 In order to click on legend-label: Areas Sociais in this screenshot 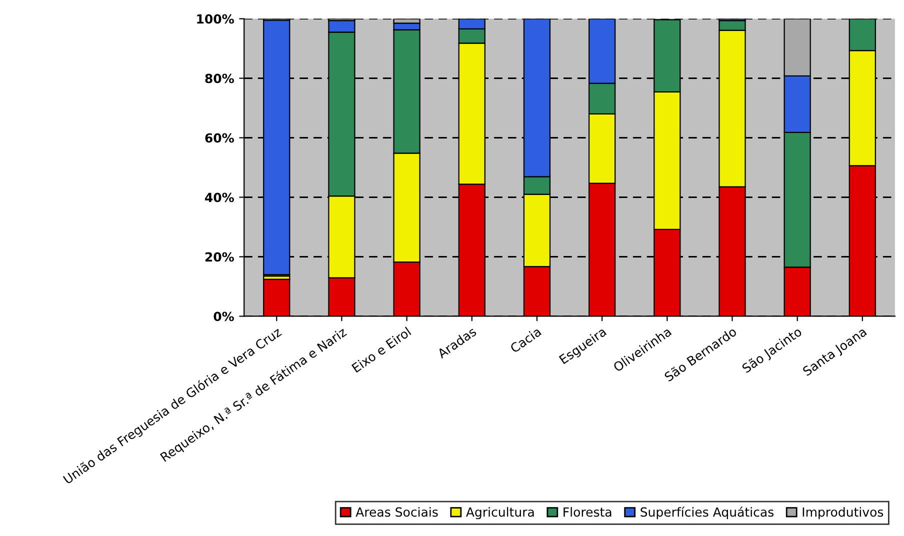, I will do `click(397, 512)`.